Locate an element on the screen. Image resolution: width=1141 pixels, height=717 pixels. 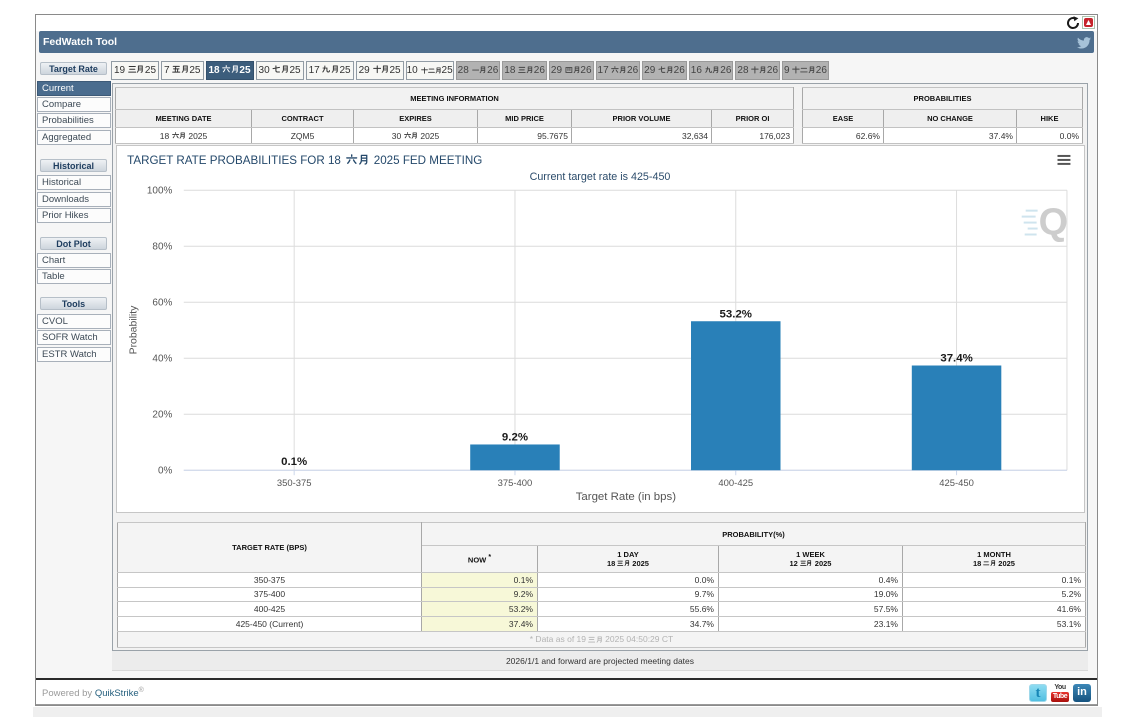
svg-text: Q is located at coordinates (1053, 223).